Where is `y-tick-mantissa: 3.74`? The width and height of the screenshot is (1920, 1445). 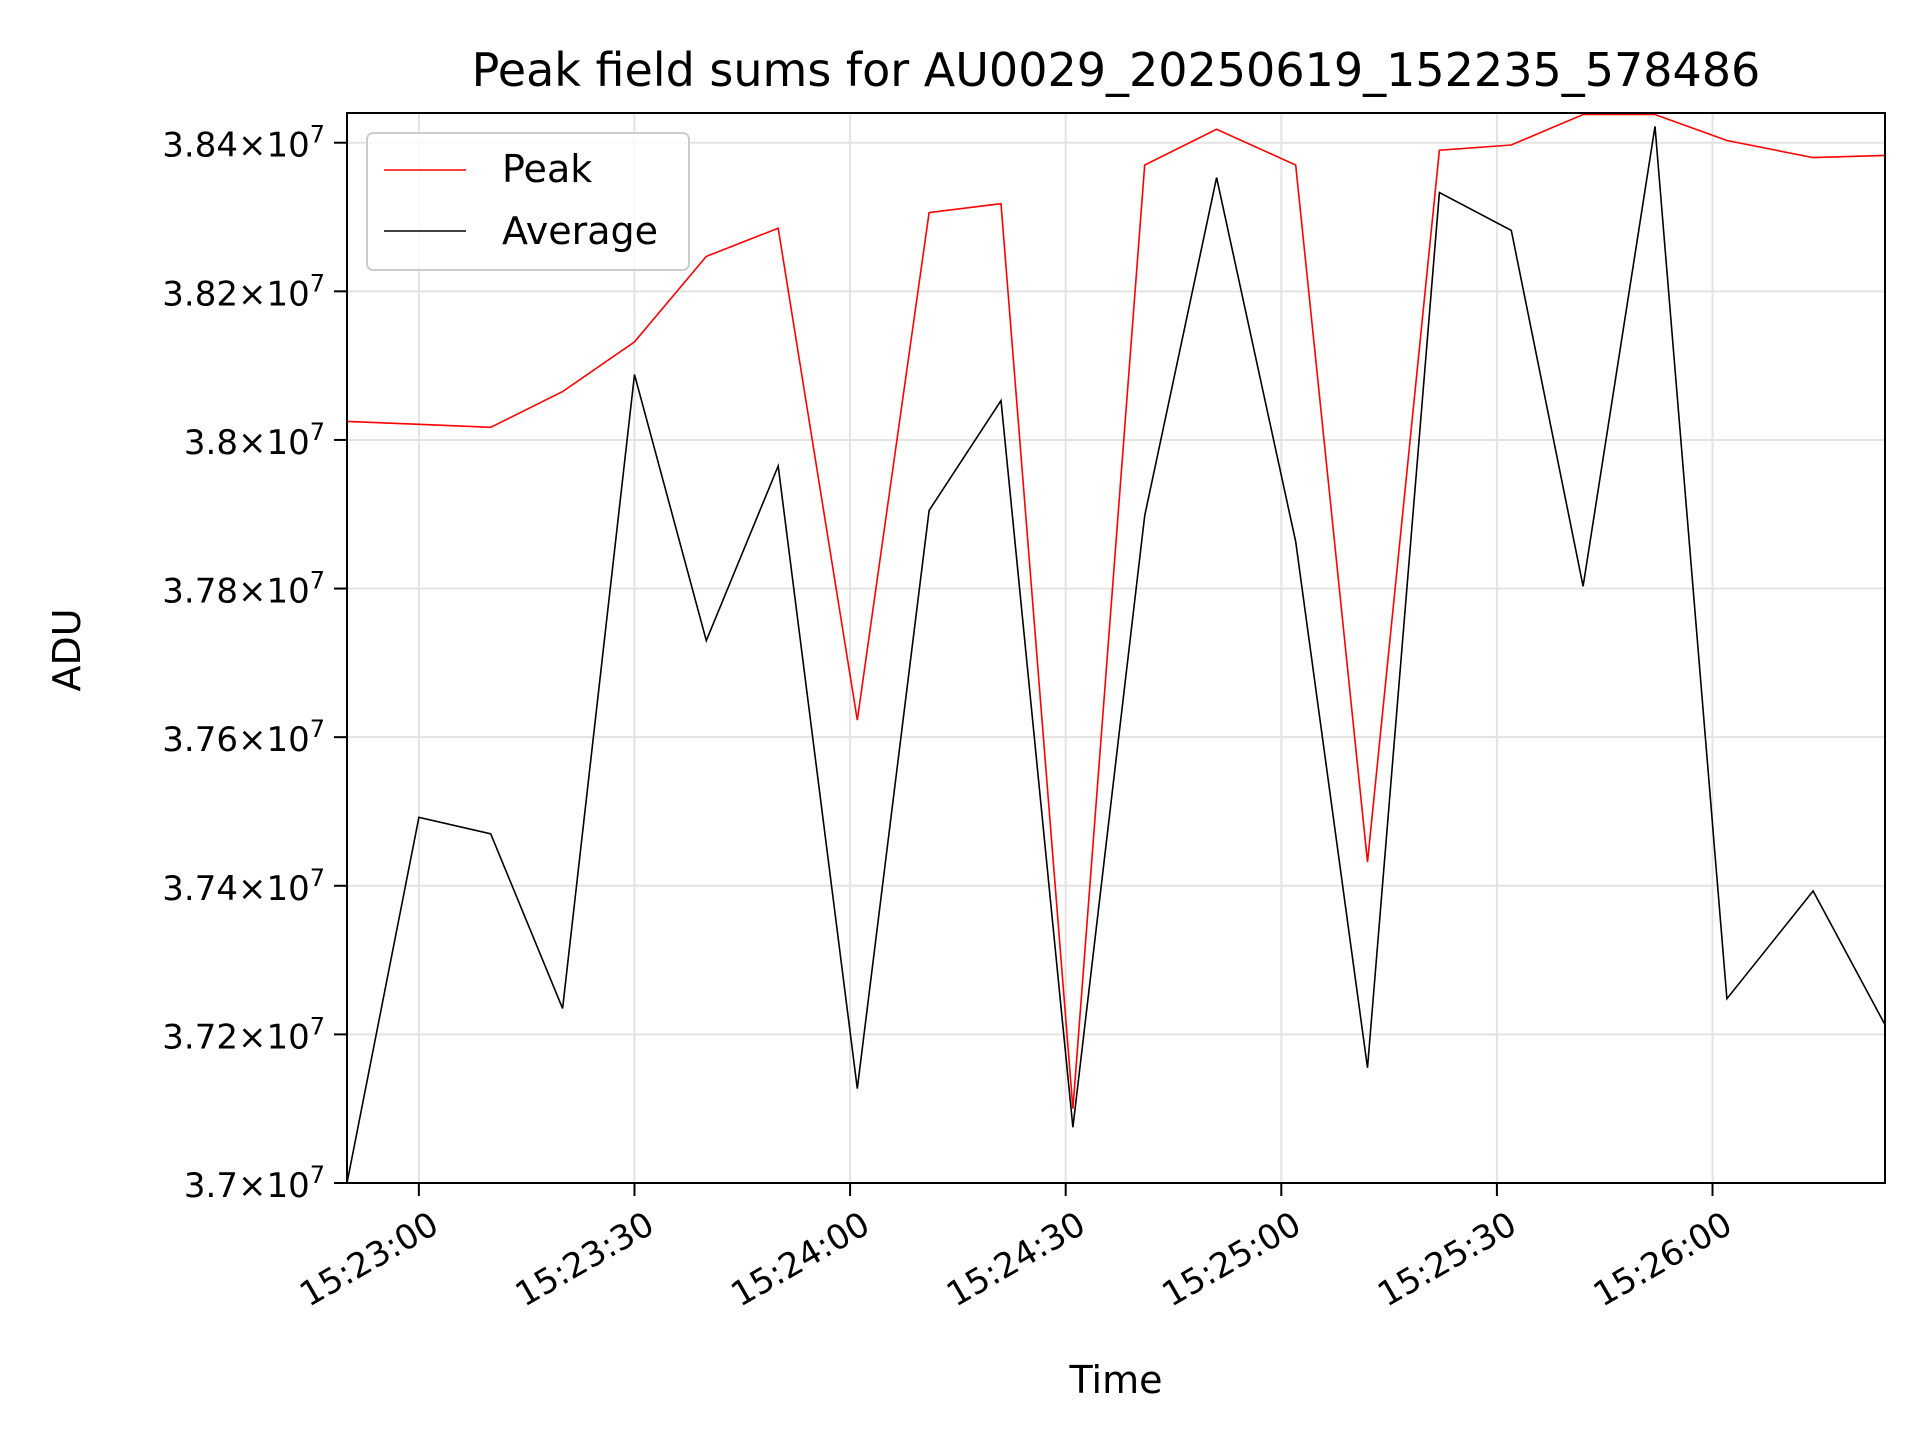
y-tick-mantissa: 3.74 is located at coordinates (200, 889).